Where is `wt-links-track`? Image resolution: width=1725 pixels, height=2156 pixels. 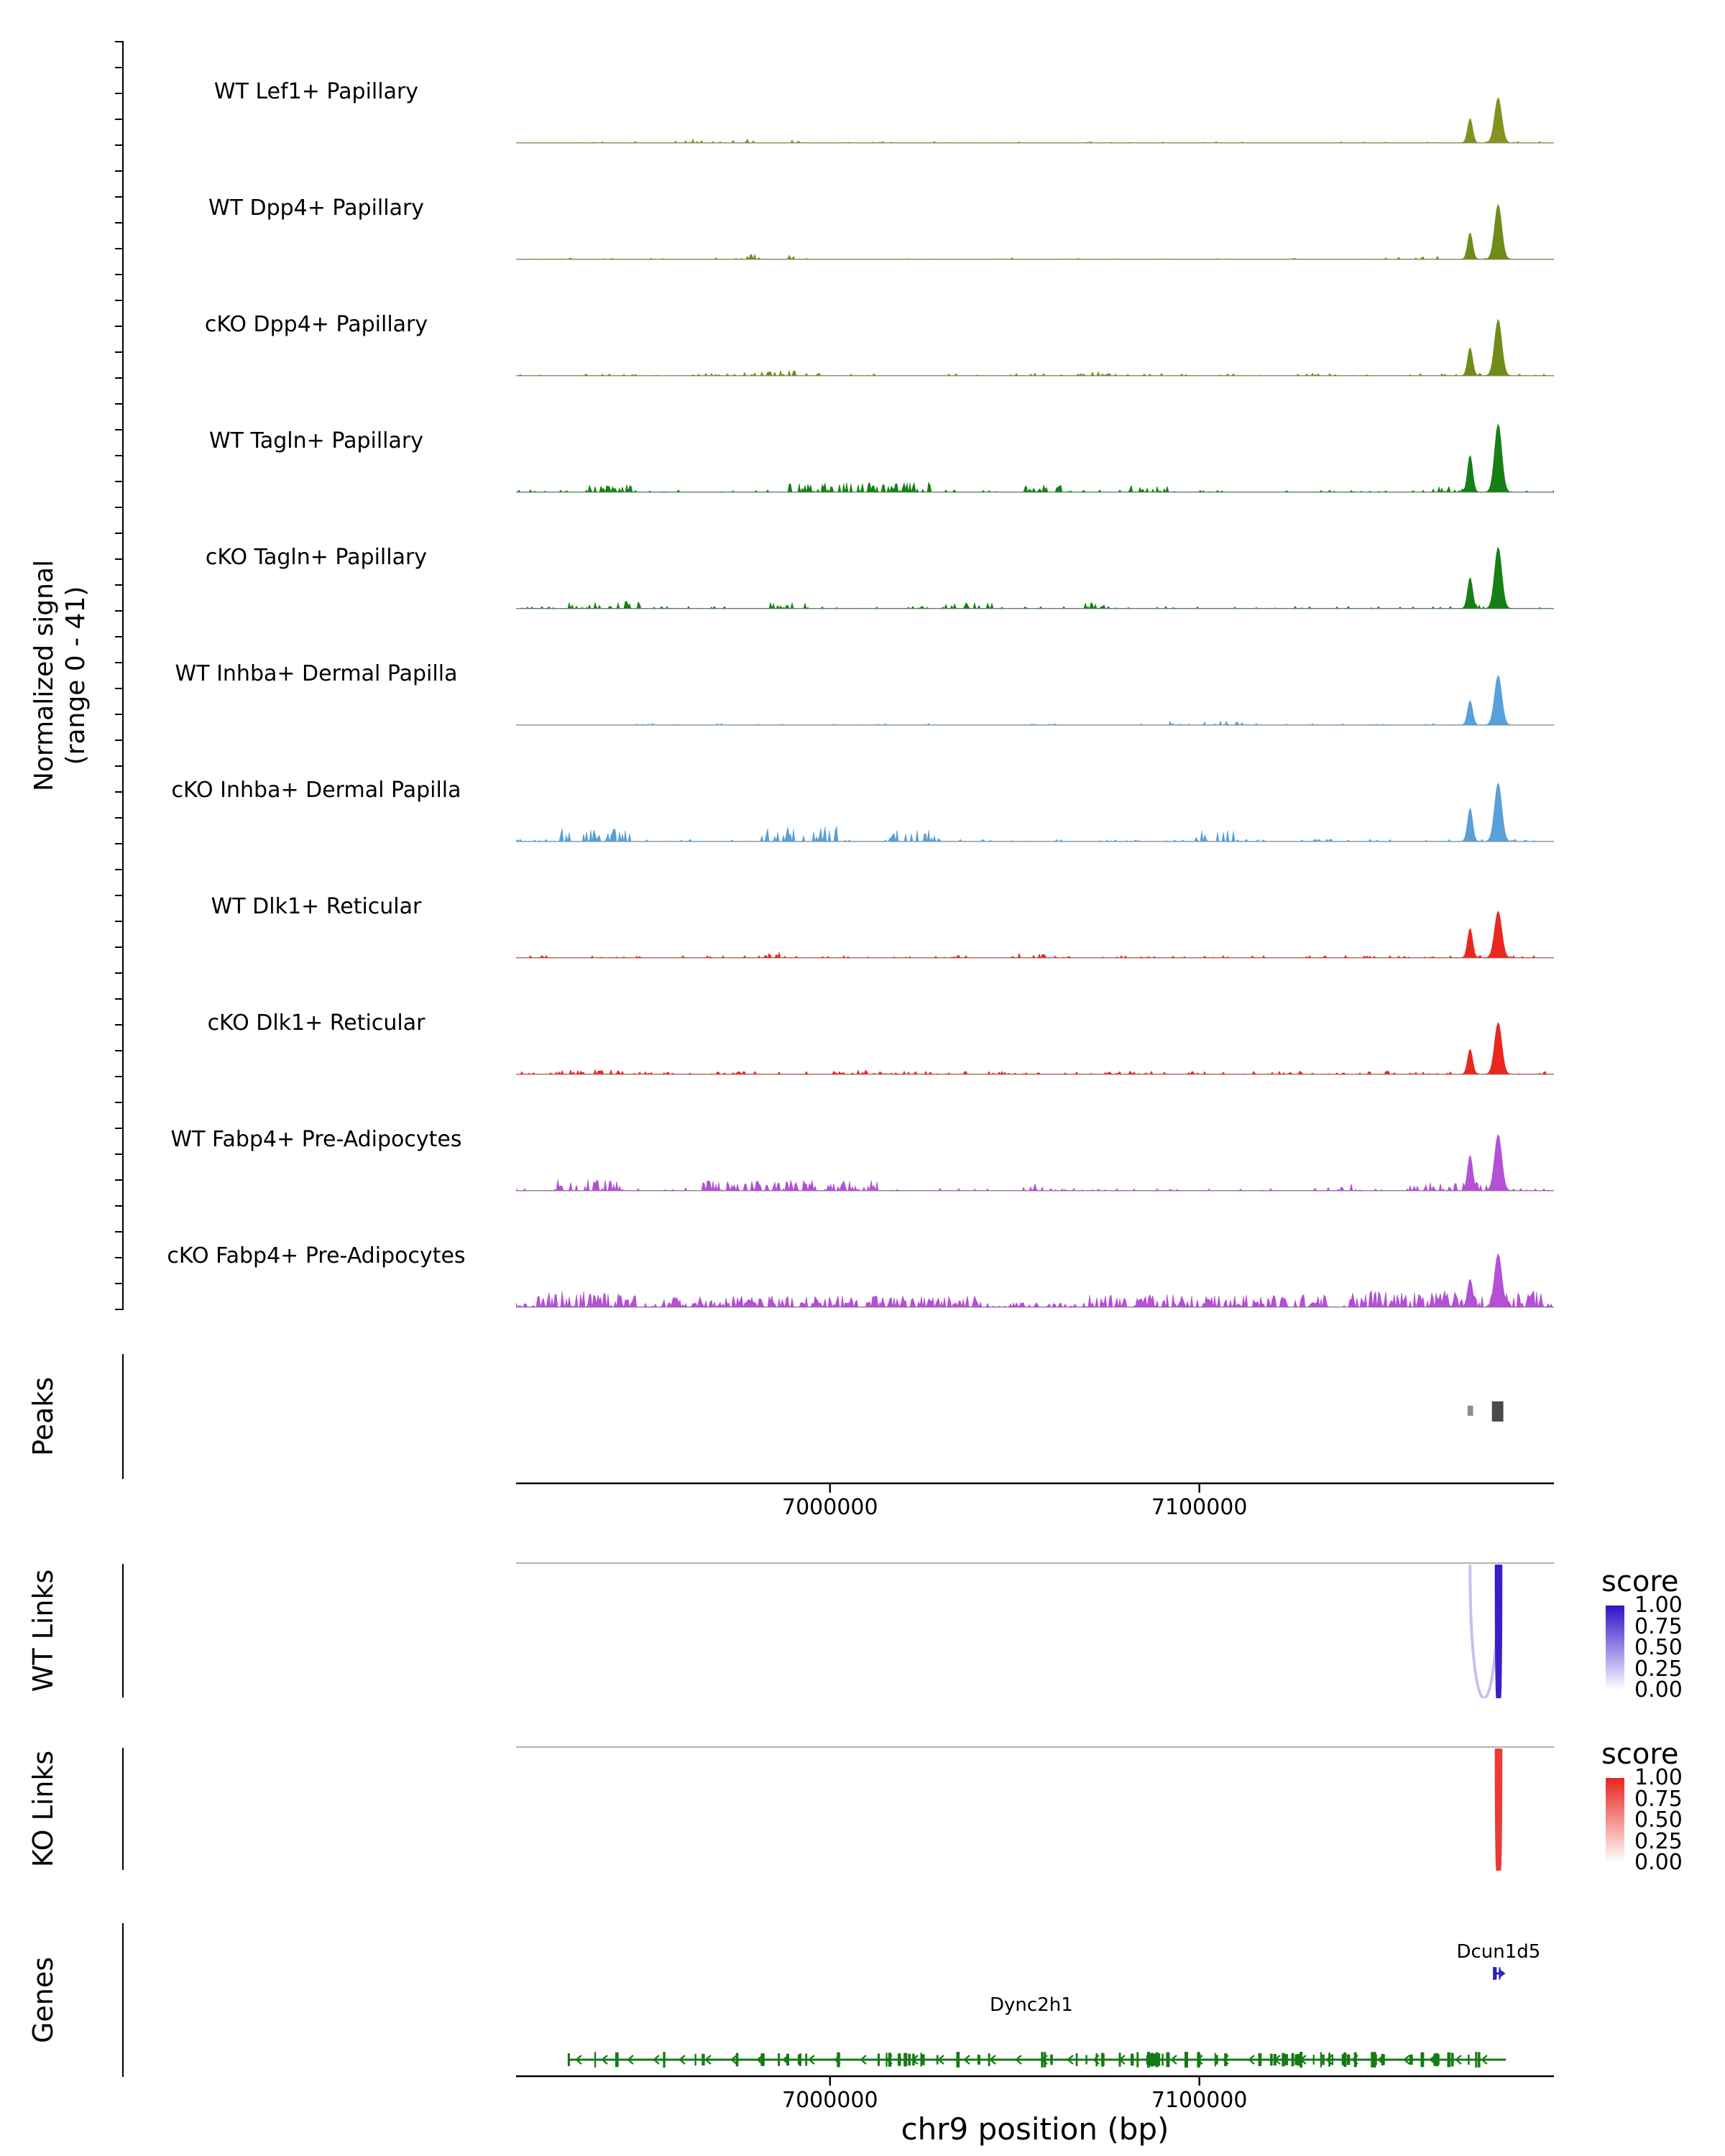
wt-links-track is located at coordinates (1485, 1632).